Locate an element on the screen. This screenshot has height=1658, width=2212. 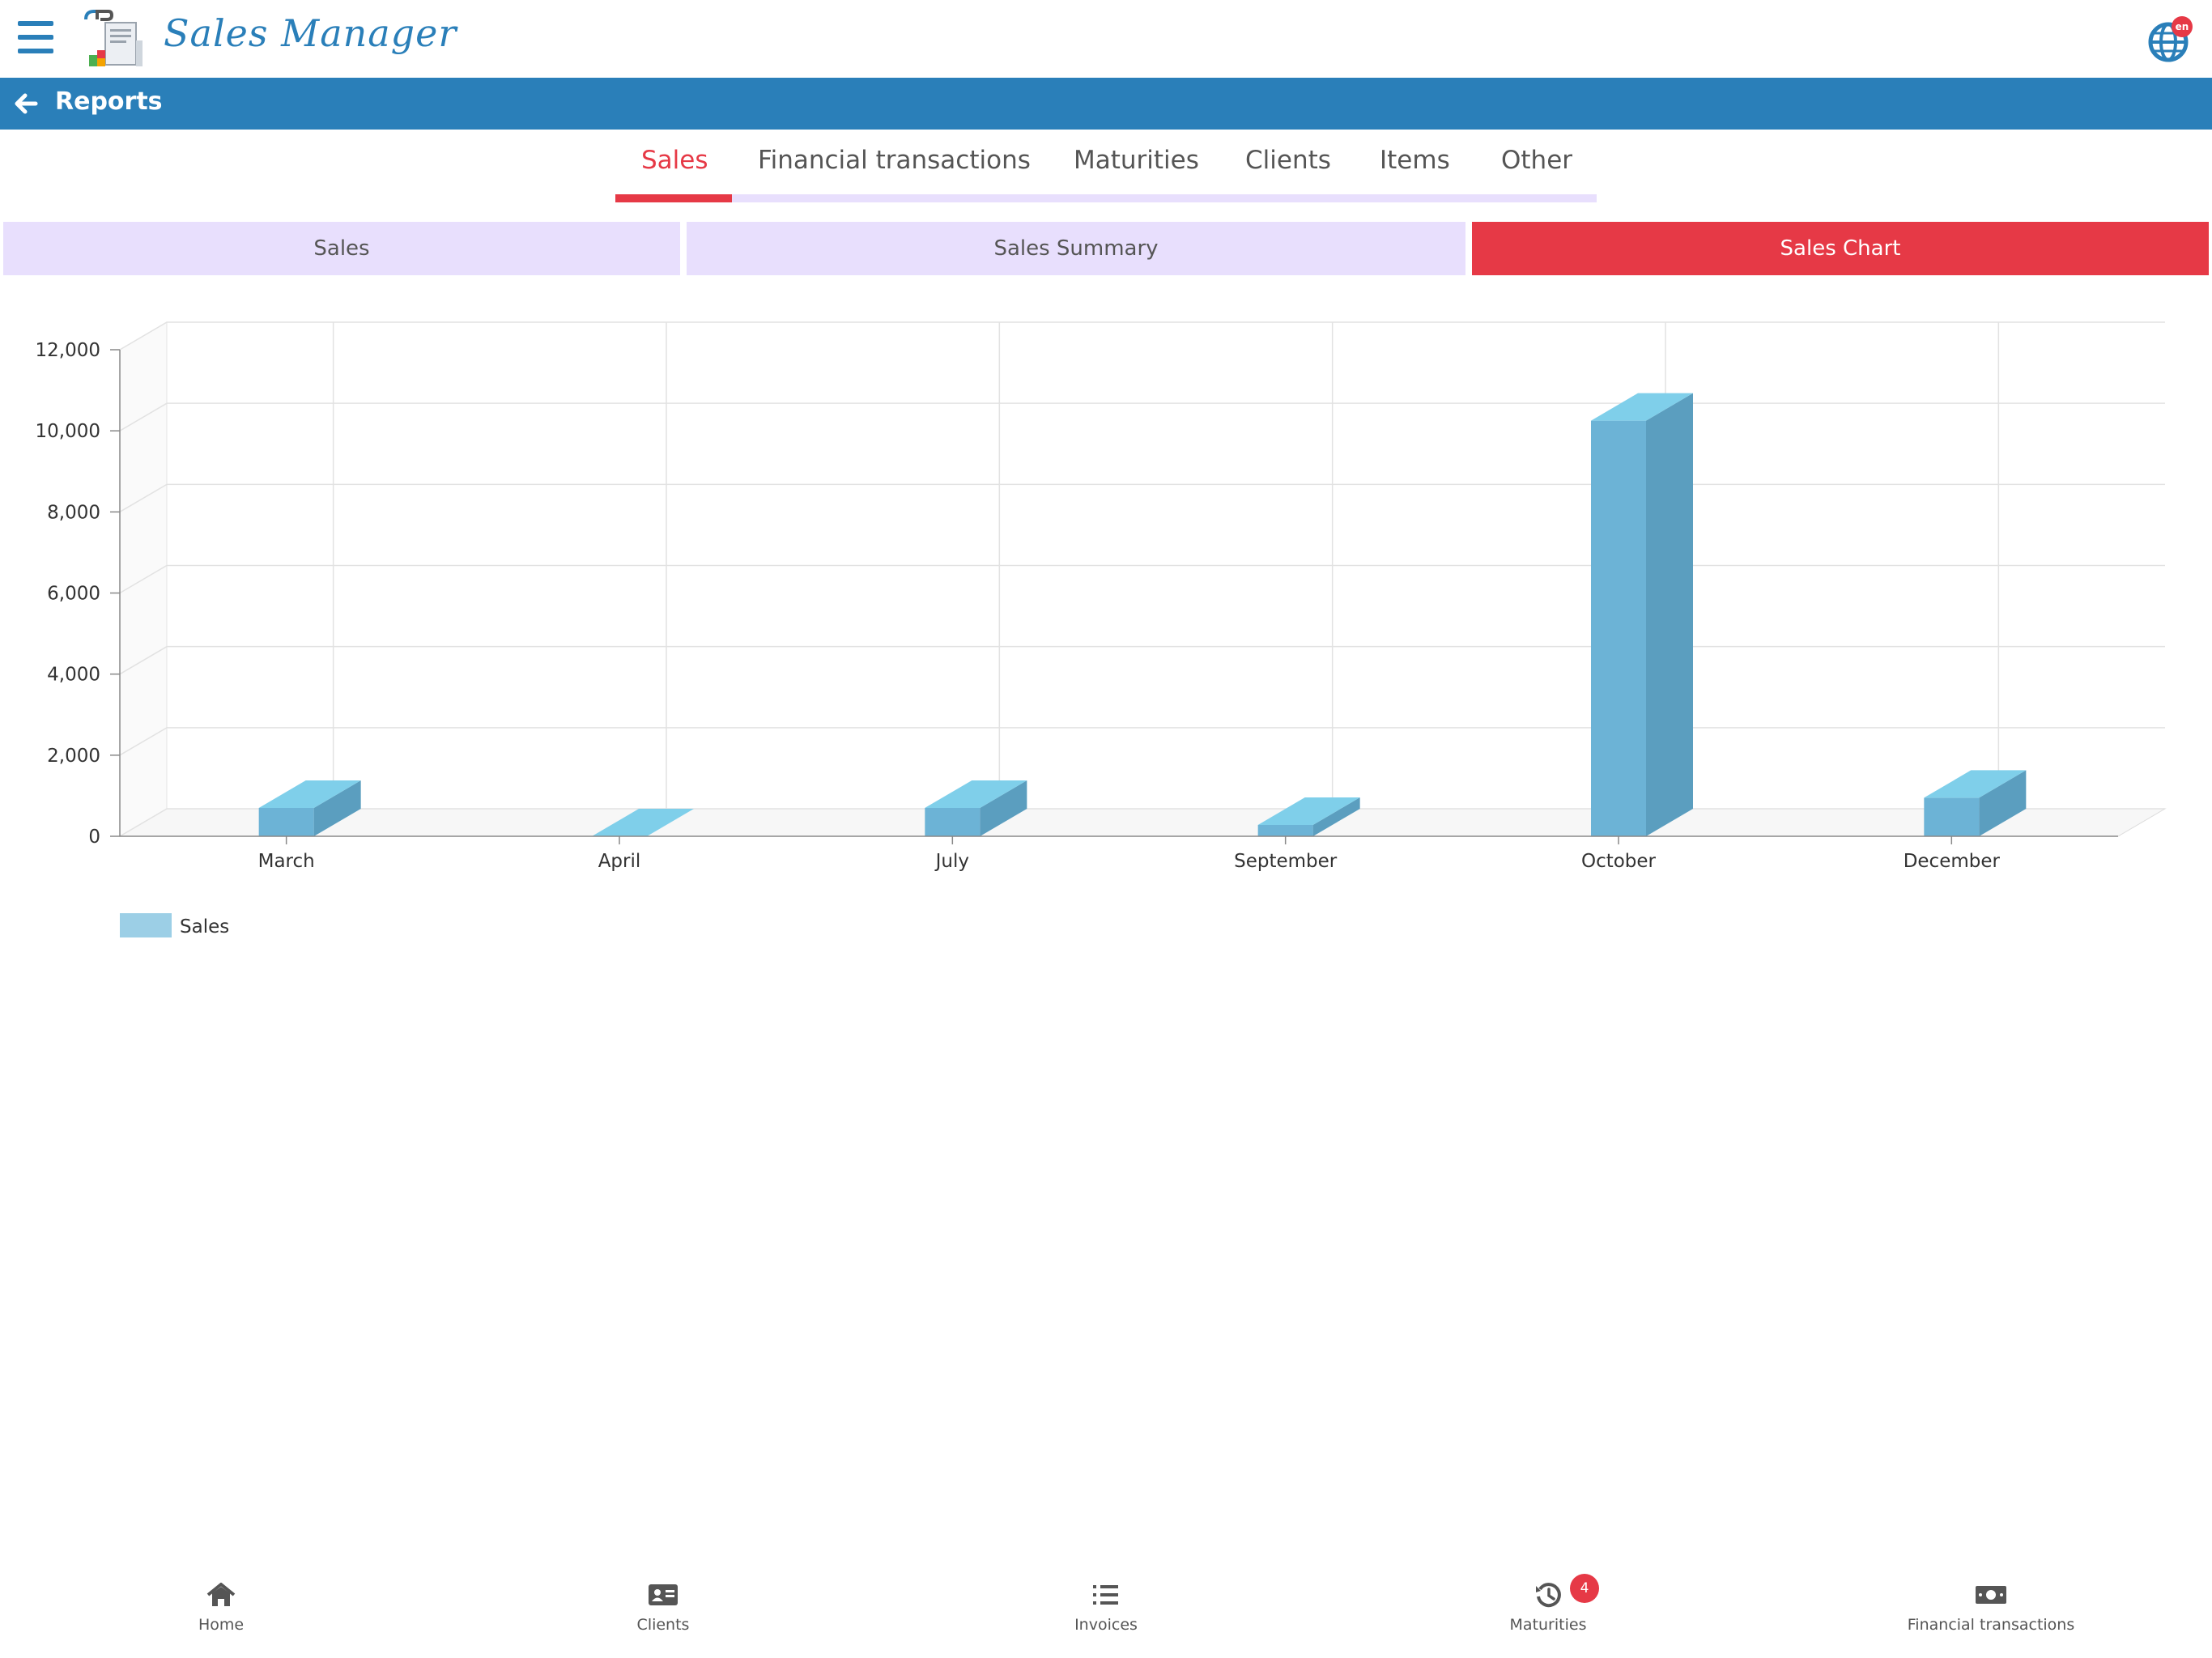
contact-card-icon is located at coordinates (664, 1594).